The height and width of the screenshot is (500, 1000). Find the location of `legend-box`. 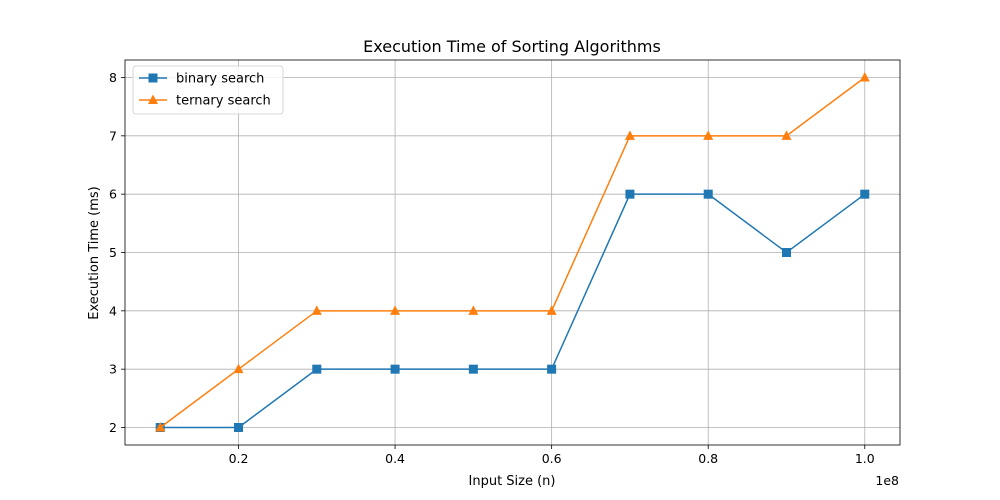

legend-box is located at coordinates (208, 90).